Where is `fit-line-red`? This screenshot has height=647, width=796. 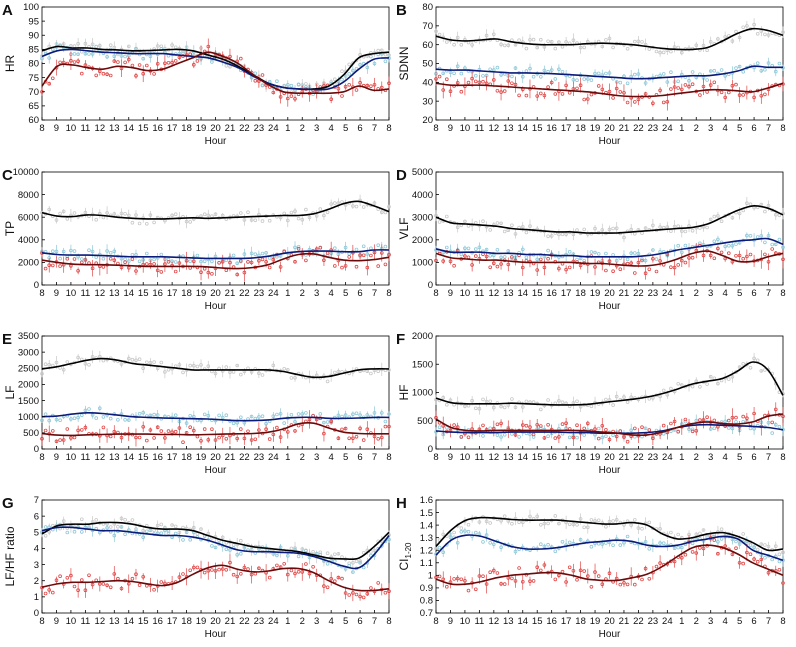 fit-line-red is located at coordinates (609, 424).